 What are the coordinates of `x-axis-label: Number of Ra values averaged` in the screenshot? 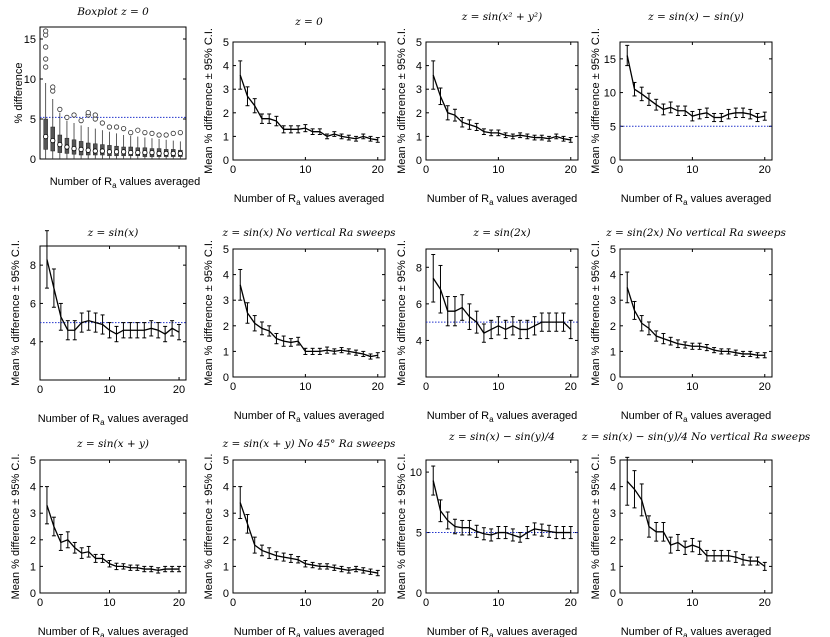 It's located at (696, 417).